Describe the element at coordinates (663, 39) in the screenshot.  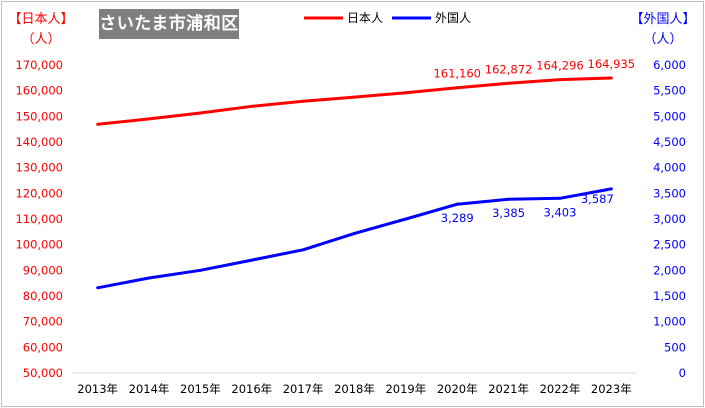
I see `right-axis-title-line2: （人）` at that location.